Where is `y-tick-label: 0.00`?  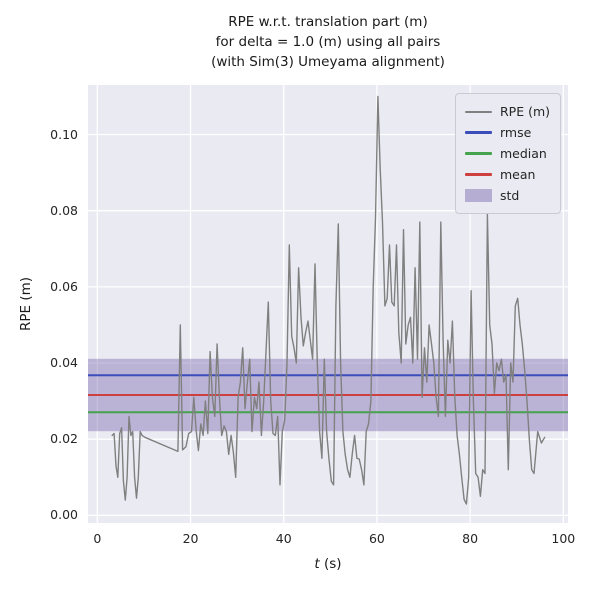 y-tick-label: 0.00 is located at coordinates (64, 515).